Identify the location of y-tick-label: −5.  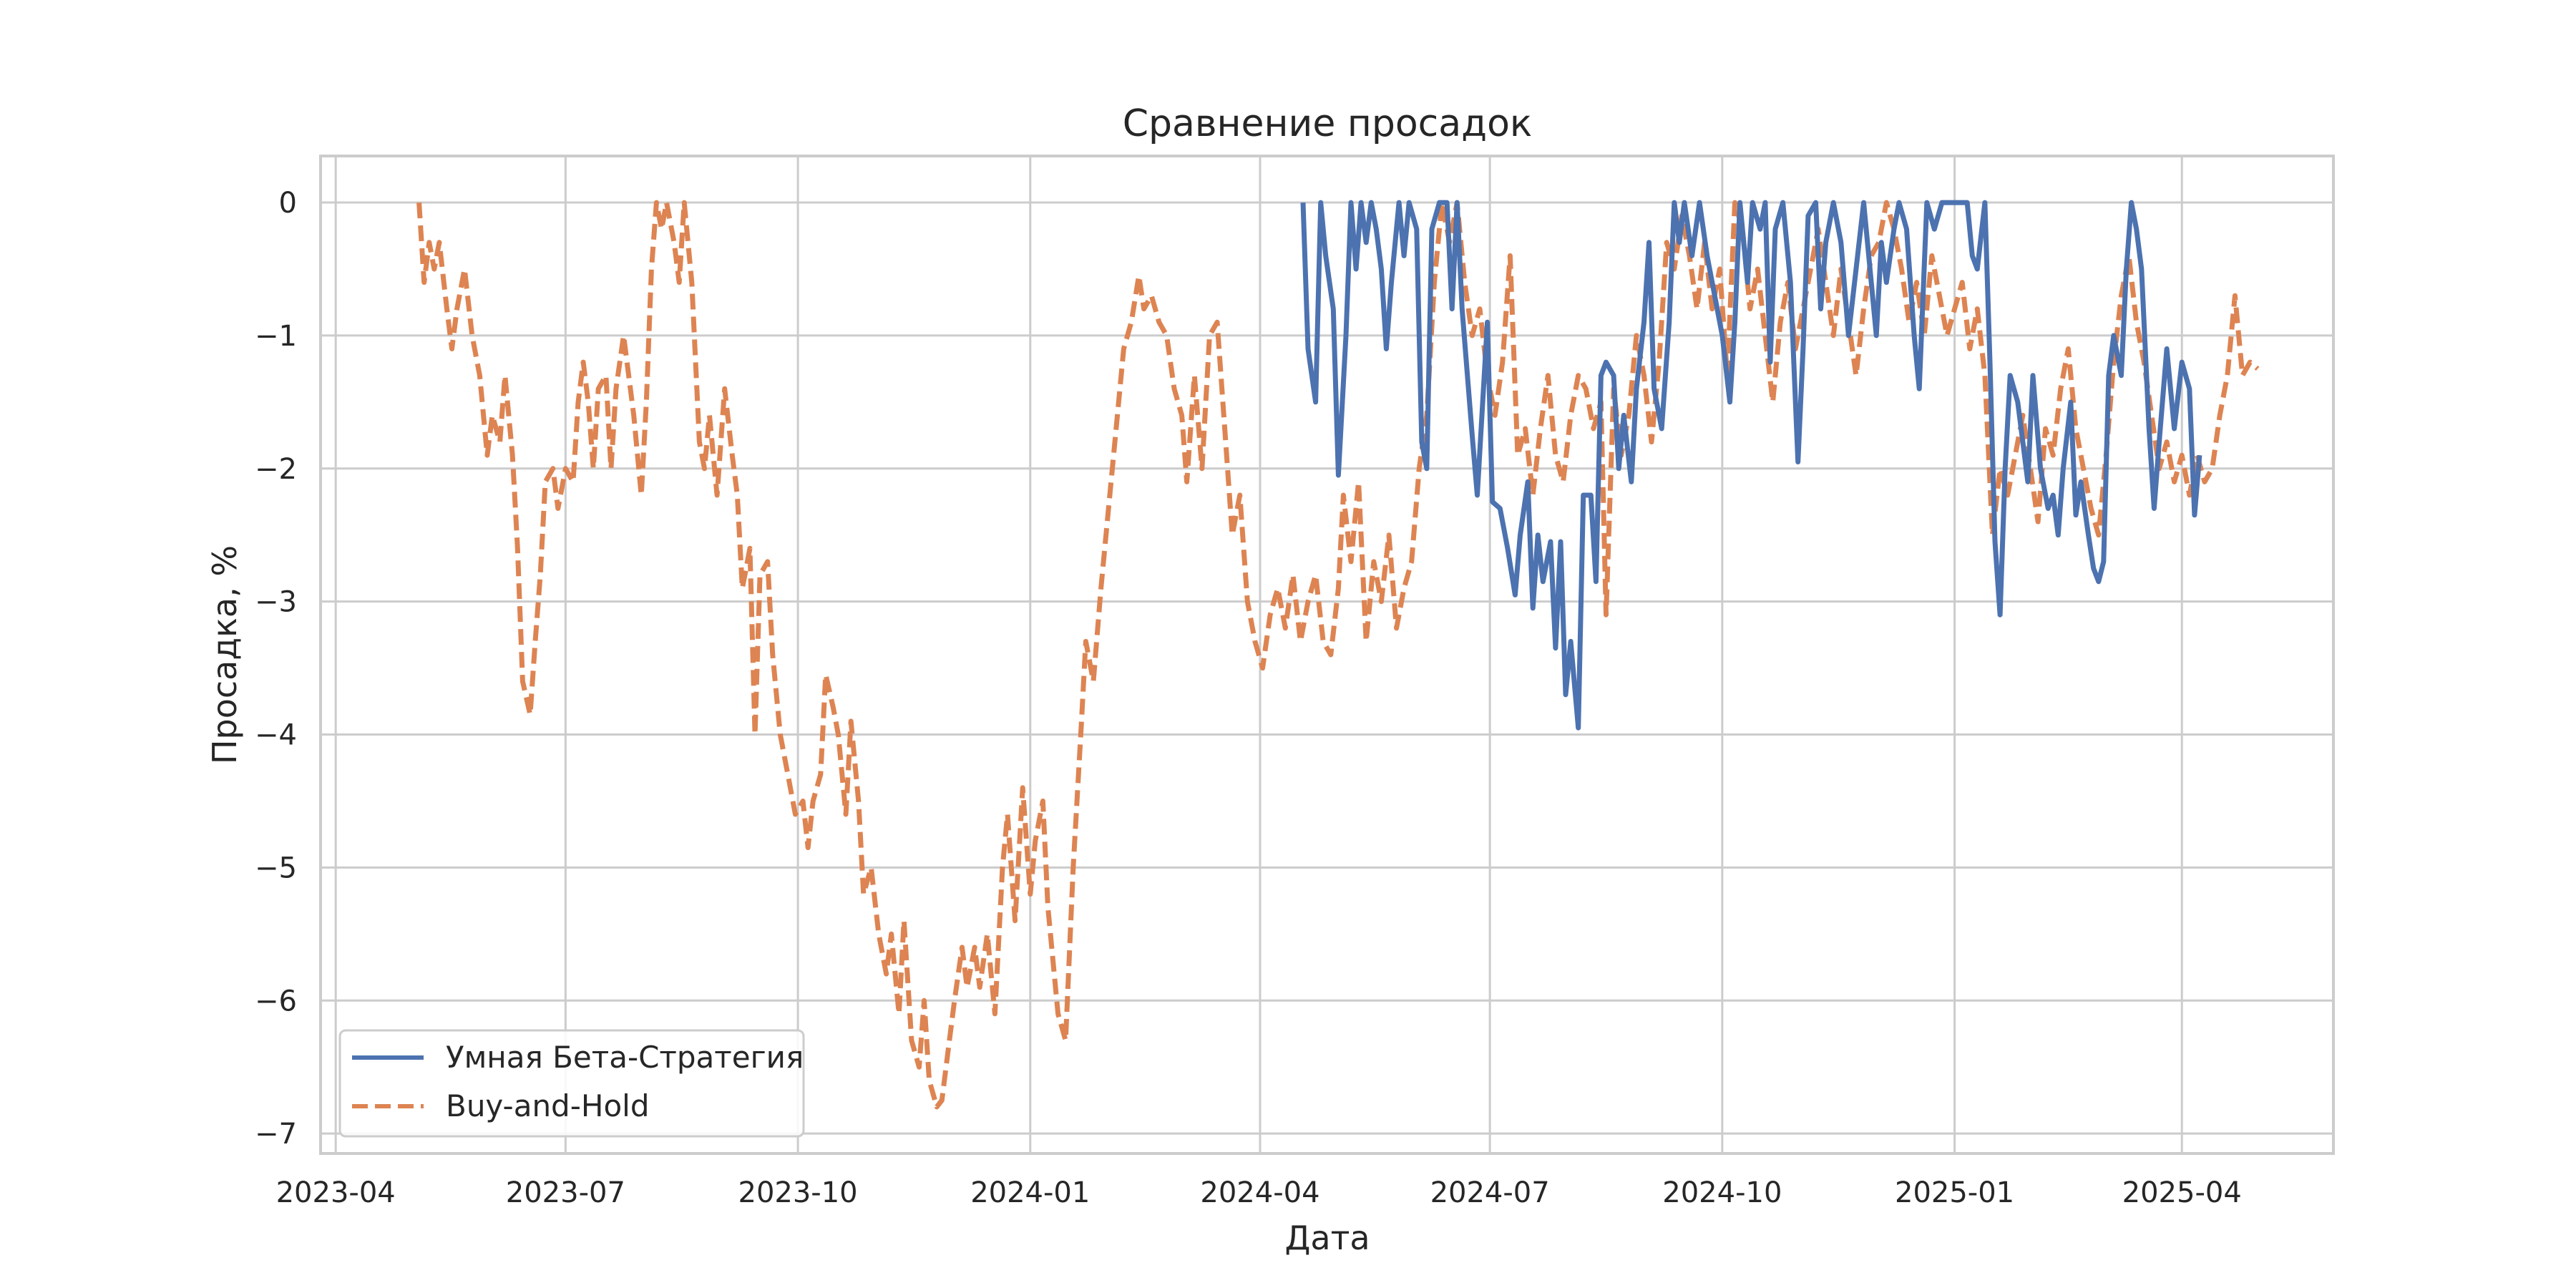
(276, 868).